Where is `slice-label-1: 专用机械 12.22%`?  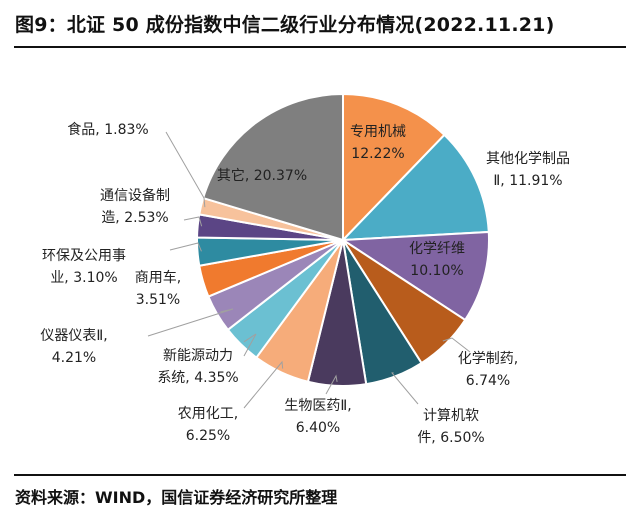 slice-label-1: 专用机械 12.22% is located at coordinates (378, 143).